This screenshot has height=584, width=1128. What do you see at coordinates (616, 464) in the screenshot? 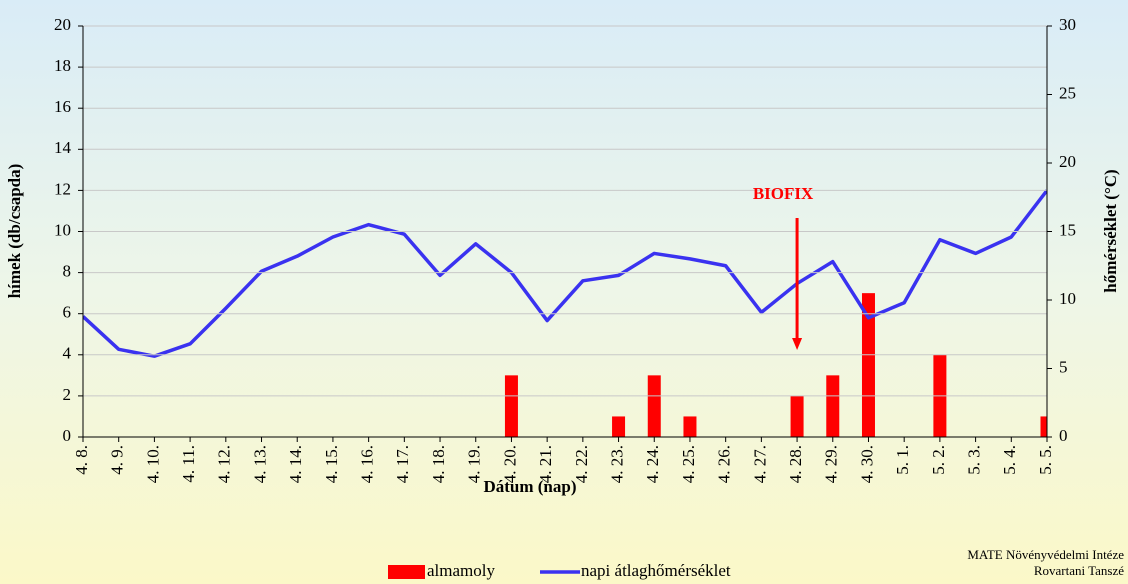
I see `x-tick-label: 4. 23.` at bounding box center [616, 464].